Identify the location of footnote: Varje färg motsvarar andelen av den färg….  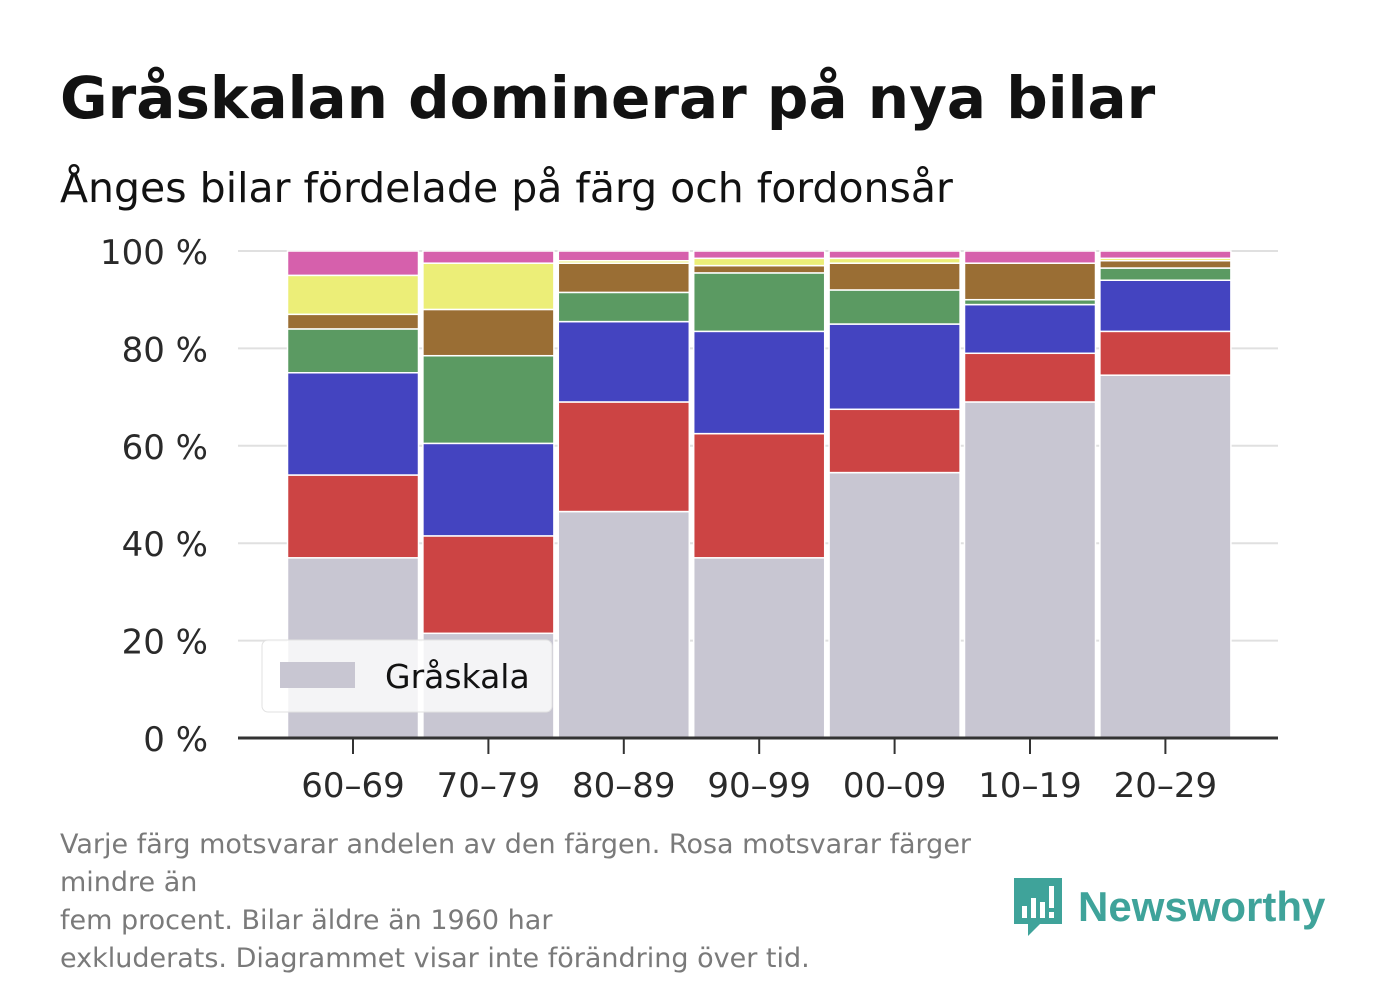
(530, 902).